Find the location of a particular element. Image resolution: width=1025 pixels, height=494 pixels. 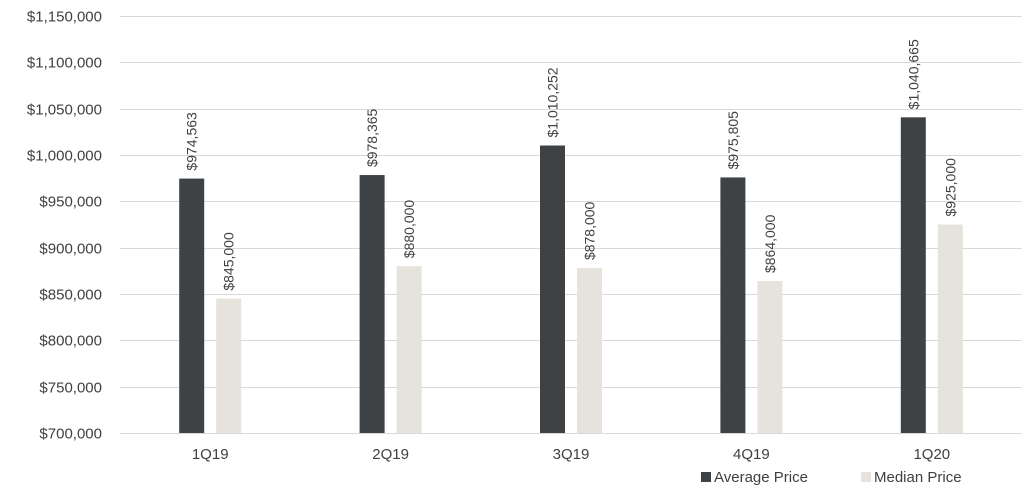

x-category-label: 1Q19 is located at coordinates (210, 454).